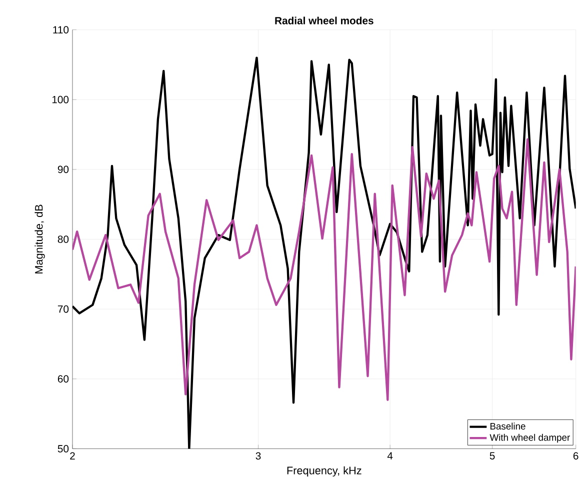  What do you see at coordinates (492, 456) in the screenshot?
I see `x-tick-label: 5` at bounding box center [492, 456].